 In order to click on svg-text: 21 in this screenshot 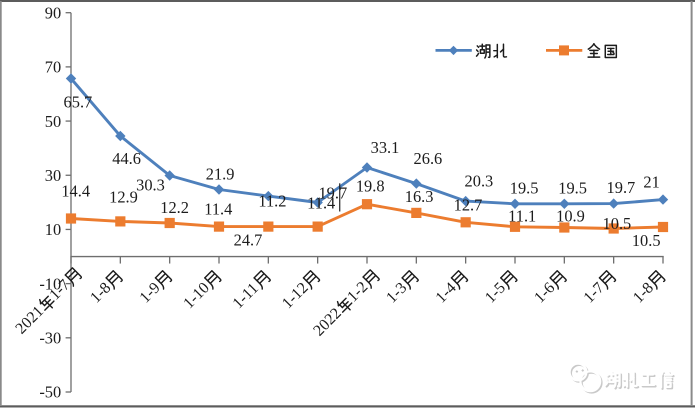, I will do `click(651, 181)`.